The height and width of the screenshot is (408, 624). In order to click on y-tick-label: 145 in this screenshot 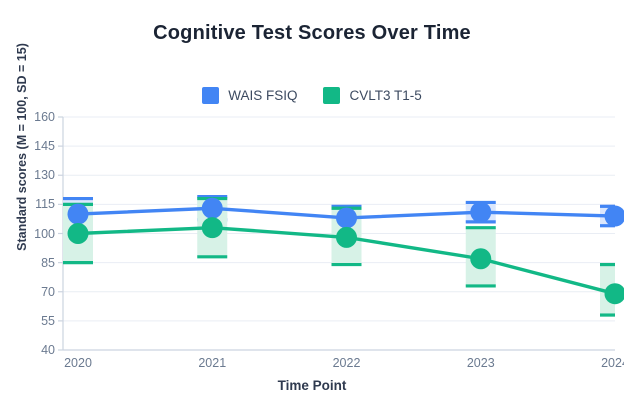, I will do `click(44, 146)`.